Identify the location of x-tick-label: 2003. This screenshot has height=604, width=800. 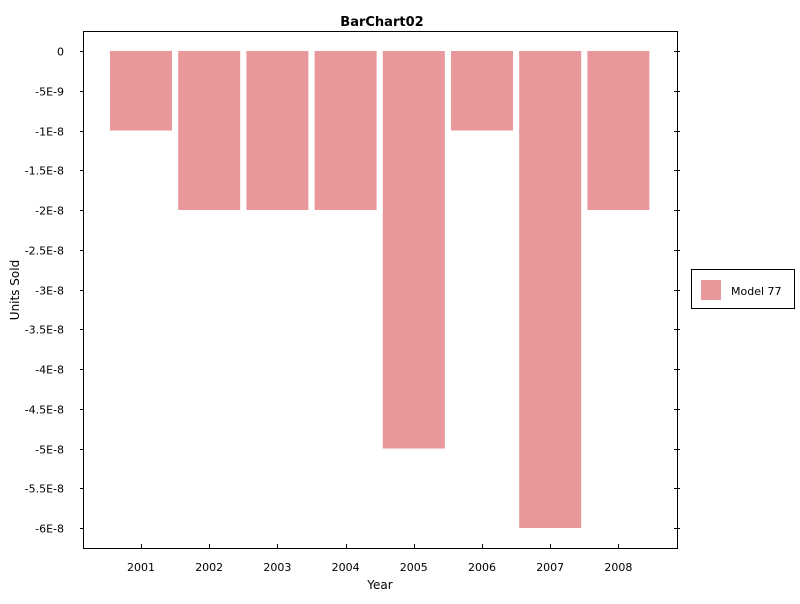
(277, 567).